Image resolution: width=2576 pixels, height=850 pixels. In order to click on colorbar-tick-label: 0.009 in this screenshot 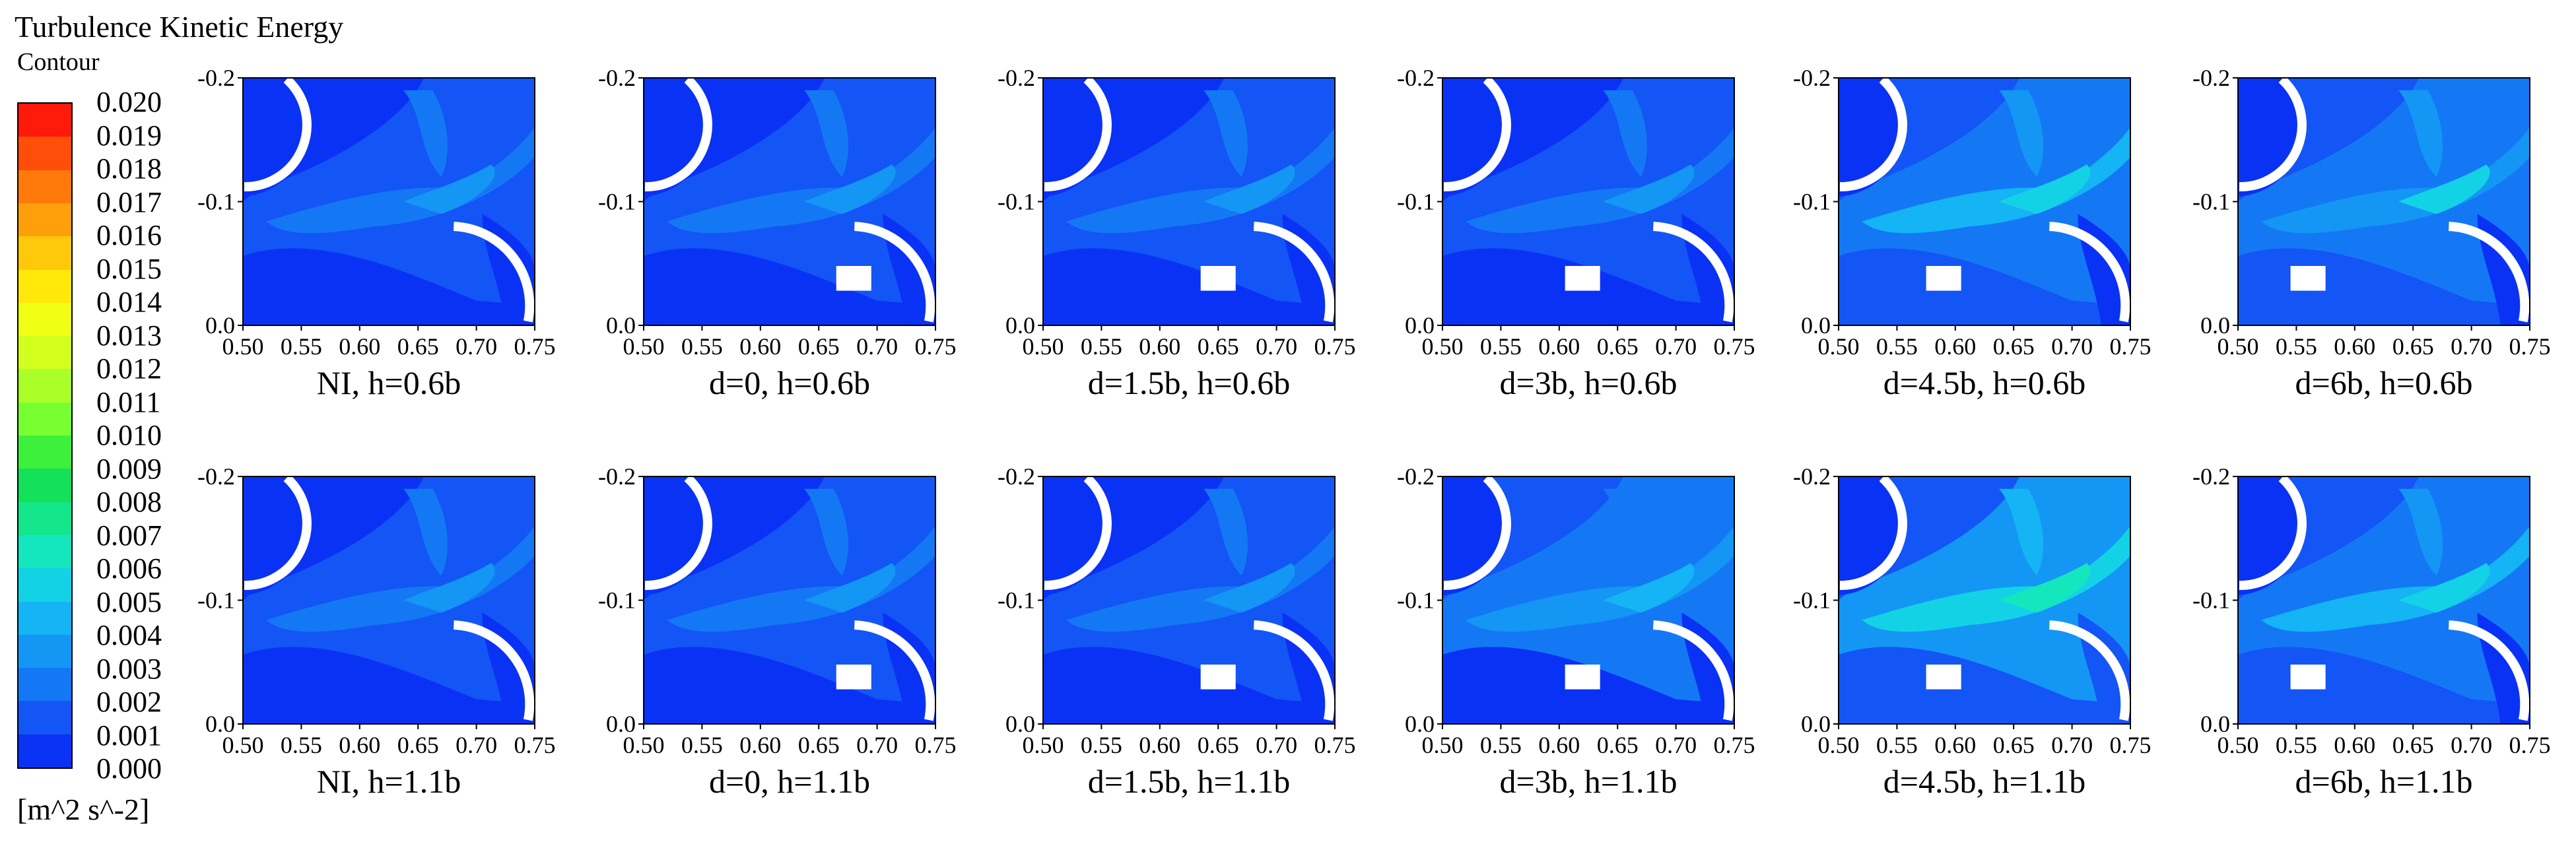, I will do `click(129, 469)`.